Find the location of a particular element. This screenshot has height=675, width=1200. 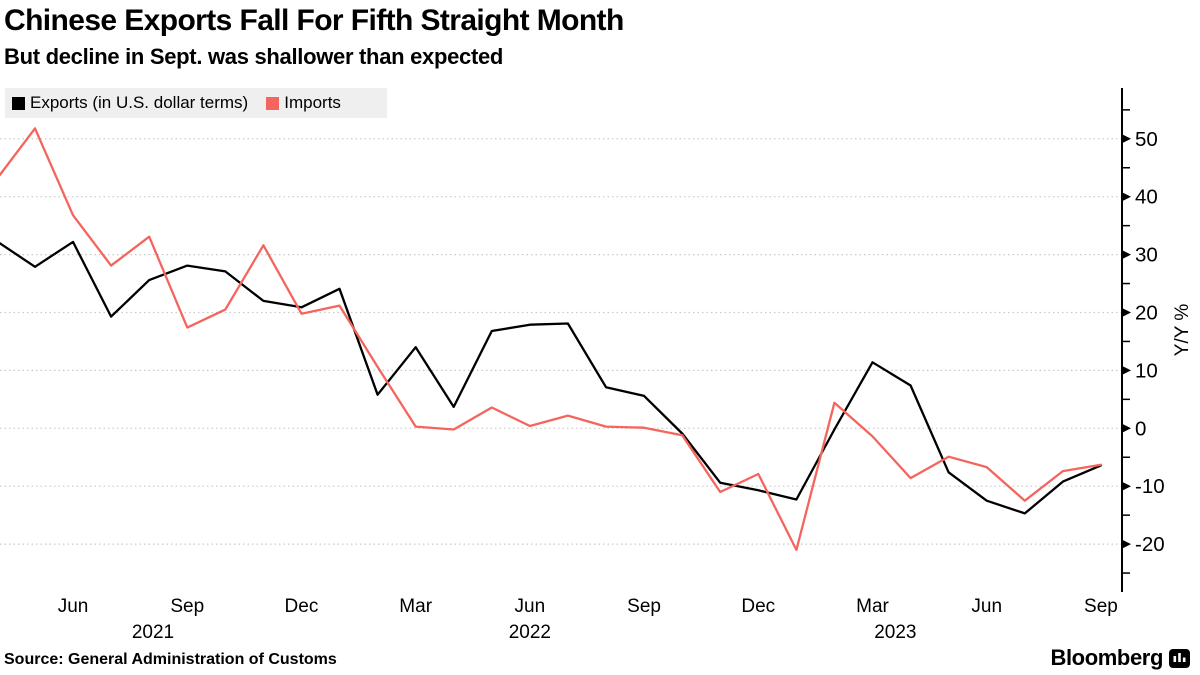

bloomberg-chart-icon is located at coordinates (1179, 658).